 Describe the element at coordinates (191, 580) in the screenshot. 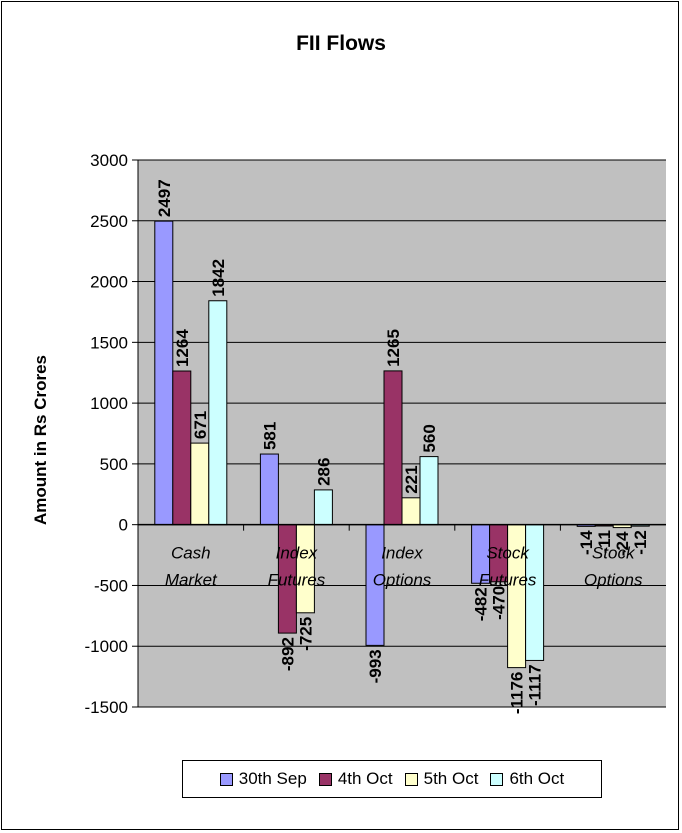

I see `x-category-label: Market` at that location.